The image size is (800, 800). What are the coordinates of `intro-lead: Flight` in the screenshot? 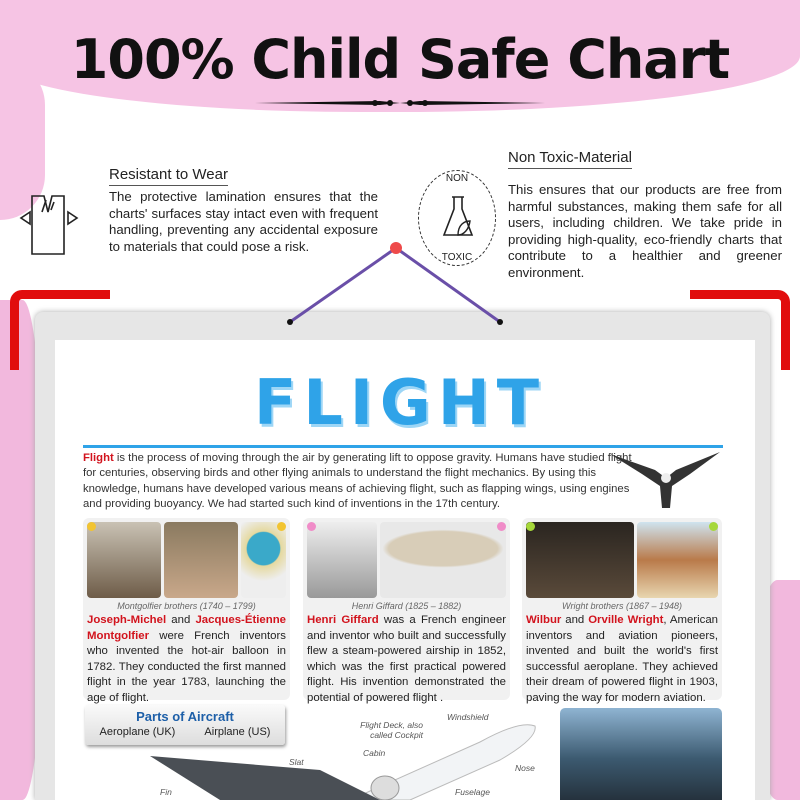 It's located at (98, 458).